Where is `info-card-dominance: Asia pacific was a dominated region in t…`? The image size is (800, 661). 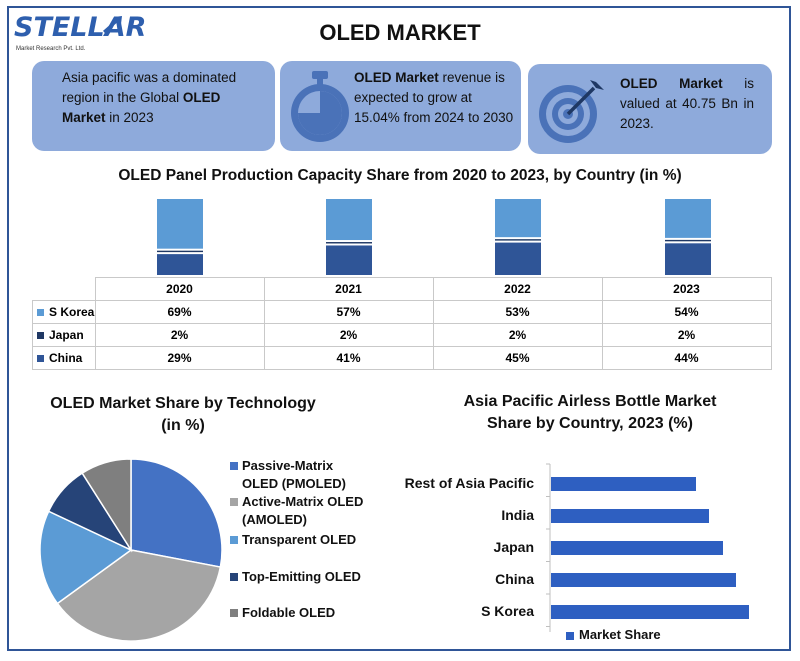 info-card-dominance: Asia pacific was a dominated region in t… is located at coordinates (153, 106).